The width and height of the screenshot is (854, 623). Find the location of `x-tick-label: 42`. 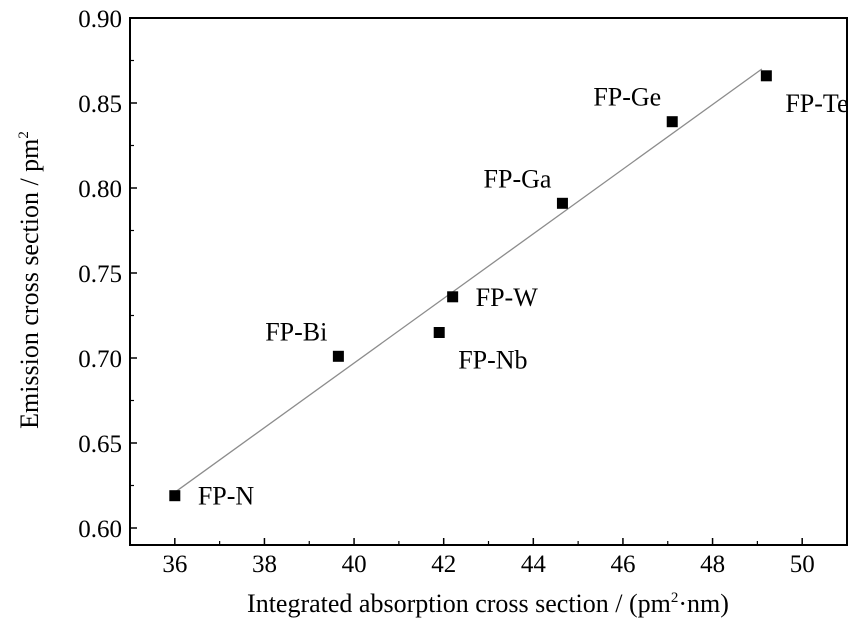

x-tick-label: 42 is located at coordinates (443, 564).